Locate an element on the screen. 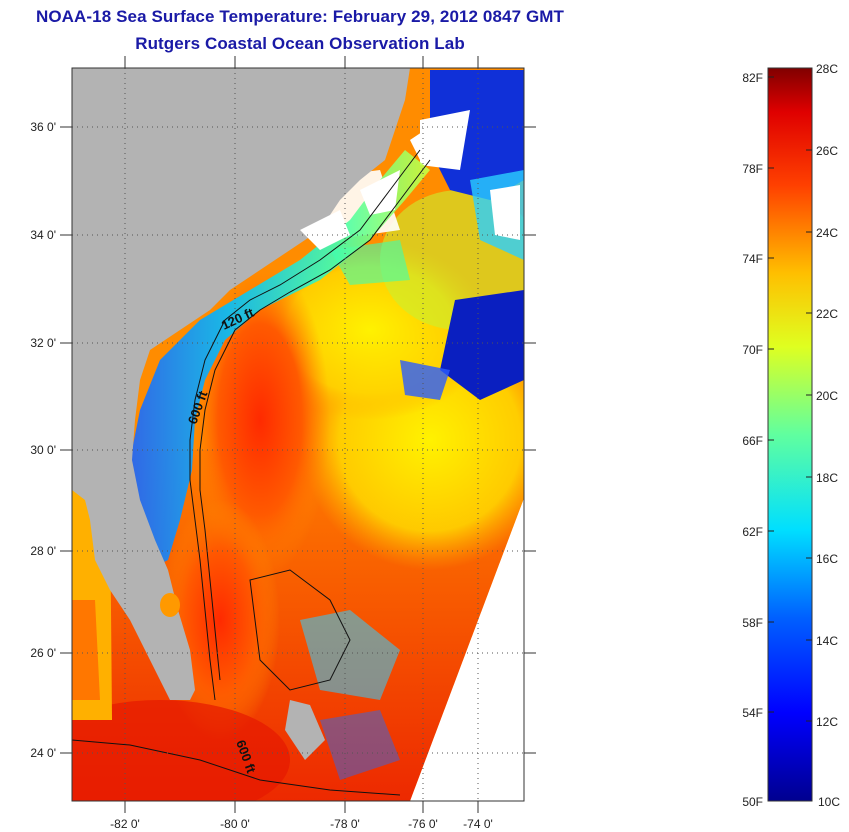  lat-tick-label: 32 0' is located at coordinates (43, 343).